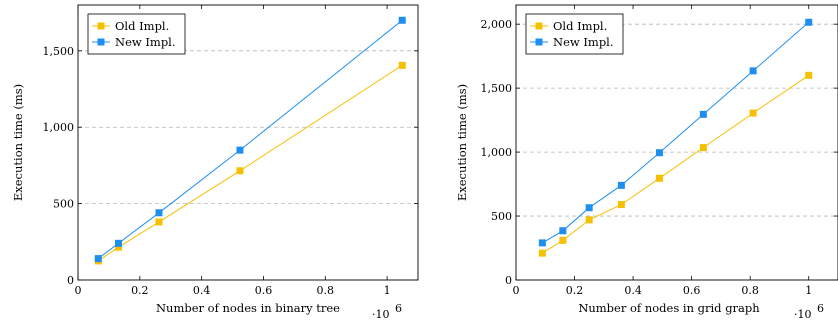 This screenshot has width=838, height=324. What do you see at coordinates (669, 308) in the screenshot?
I see `x-axis-label: Number of nodes in grid graph` at bounding box center [669, 308].